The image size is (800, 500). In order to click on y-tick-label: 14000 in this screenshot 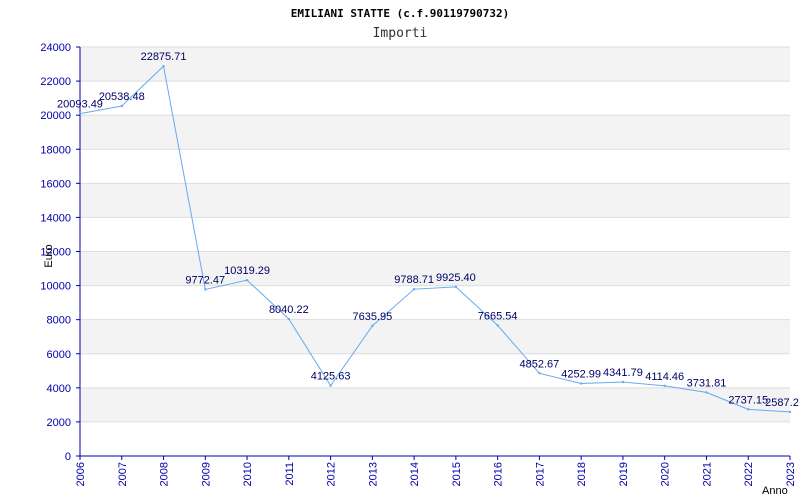, I will do `click(55, 218)`.